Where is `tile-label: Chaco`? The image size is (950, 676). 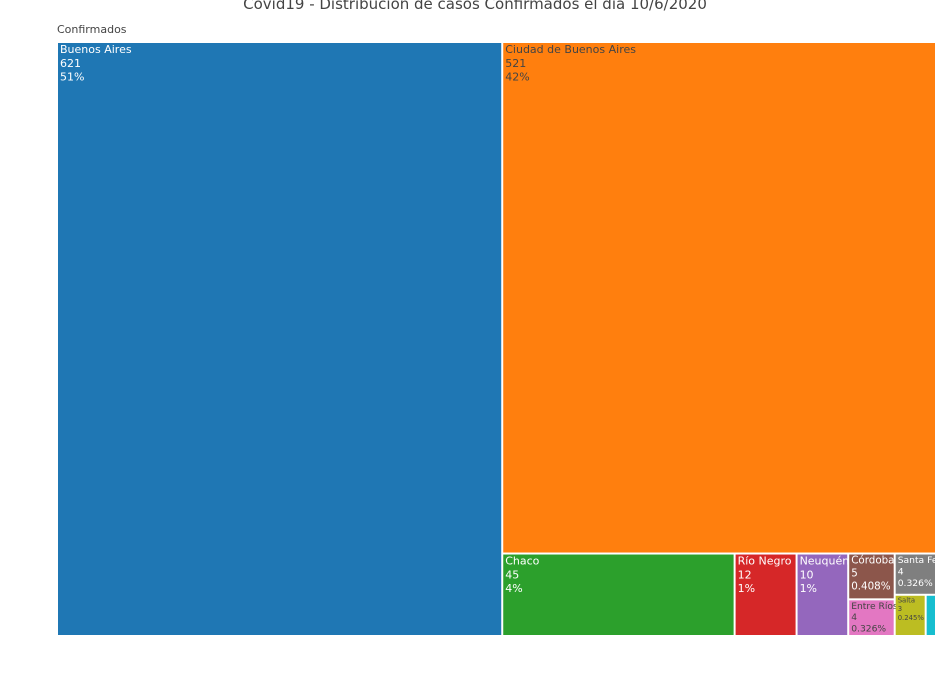
tile-label: Chaco is located at coordinates (522, 561).